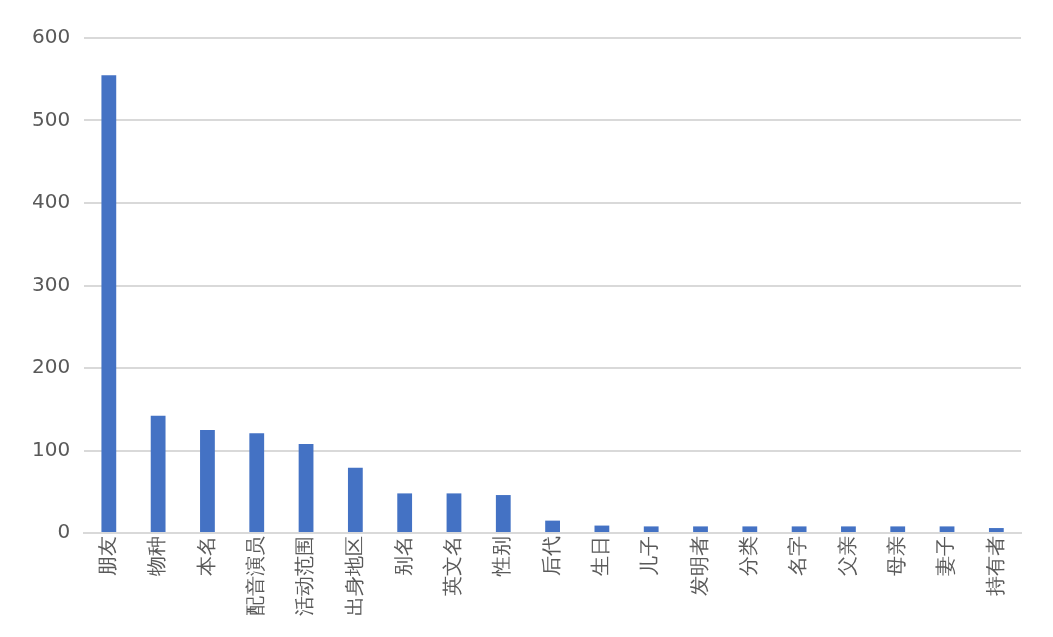 This screenshot has width=1053, height=637. I want to click on x-tick-label: 性别, so click(501, 556).